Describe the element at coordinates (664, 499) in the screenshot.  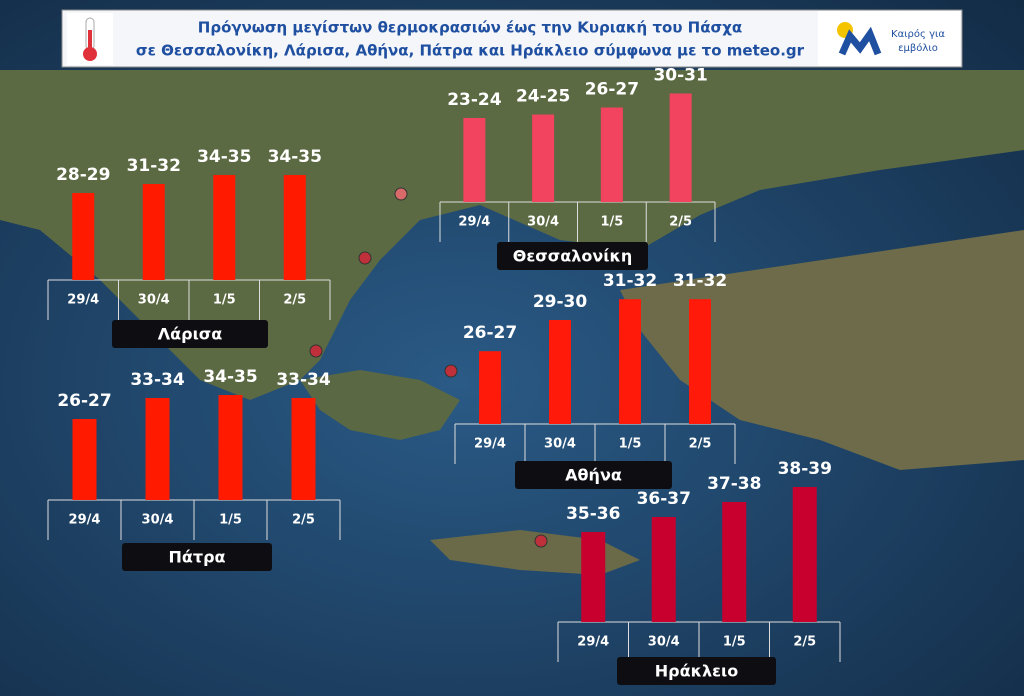
I see `value-label: 36-37` at that location.